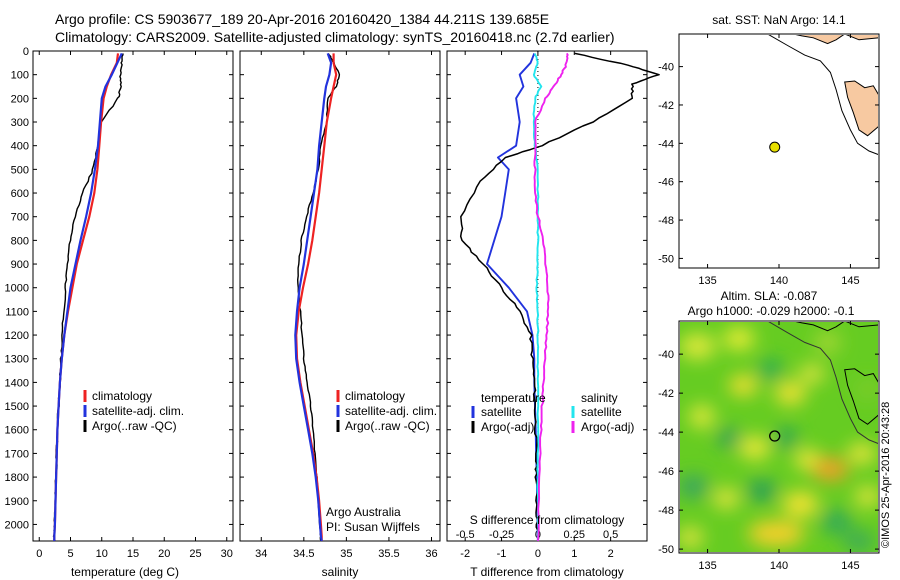  I want to click on difference-series-salinity-argo_salinity, so click(551, 297).